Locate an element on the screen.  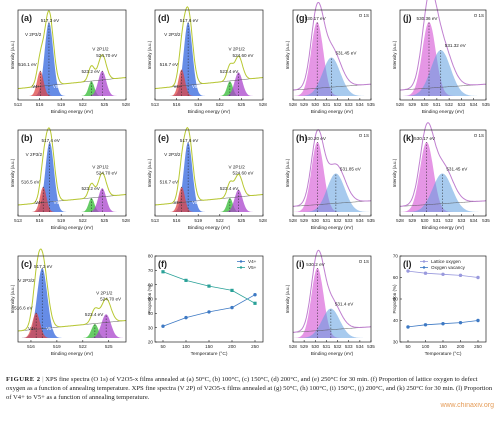
x-axis-label-d: Binding energy (eV) is located at coordinates (209, 112).